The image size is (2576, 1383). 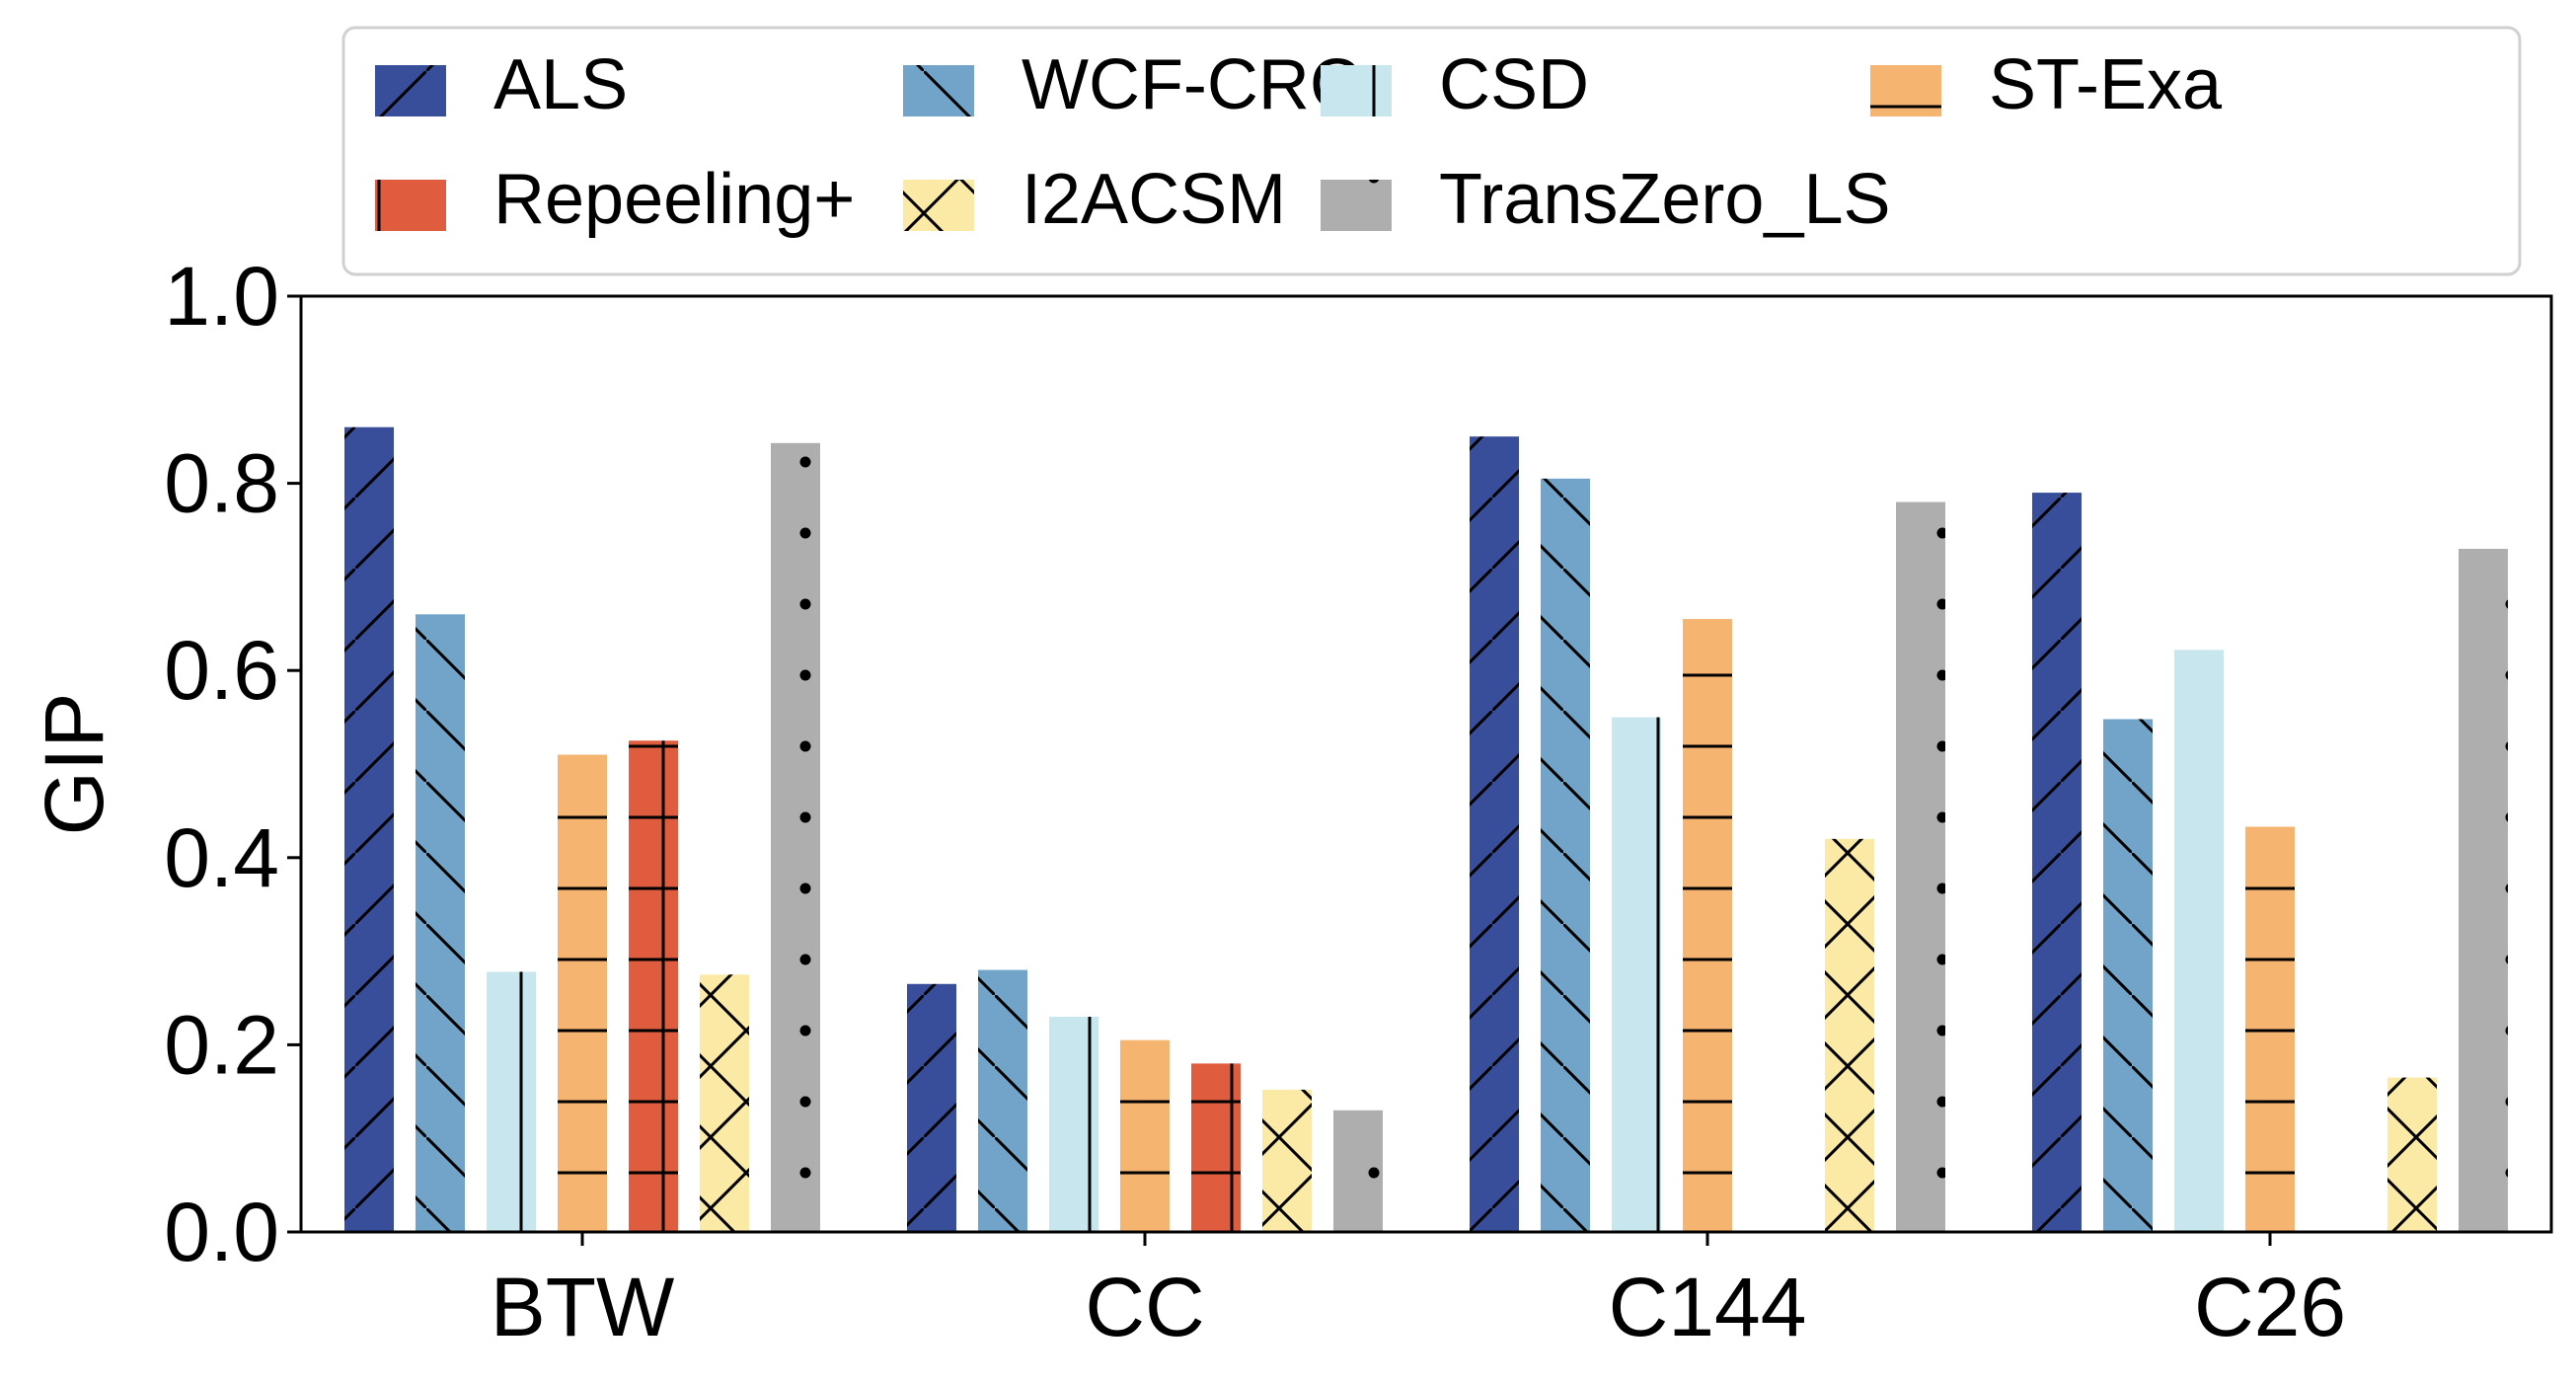 I want to click on x-axis: BTW CC C144 C26, so click(x=1418, y=1292).